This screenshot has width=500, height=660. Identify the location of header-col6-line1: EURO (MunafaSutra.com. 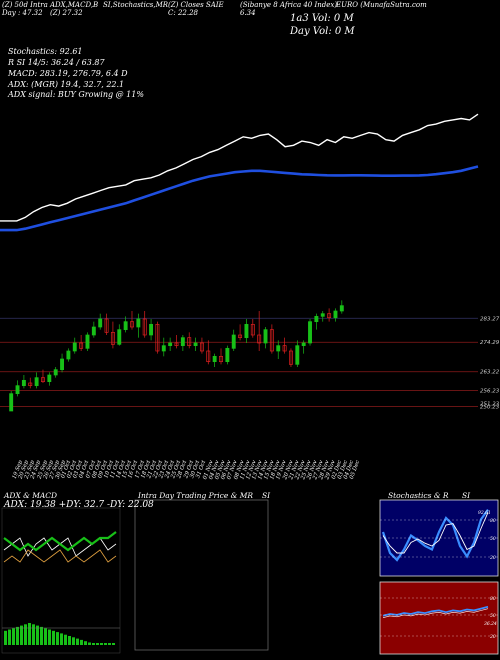
(381, 5).